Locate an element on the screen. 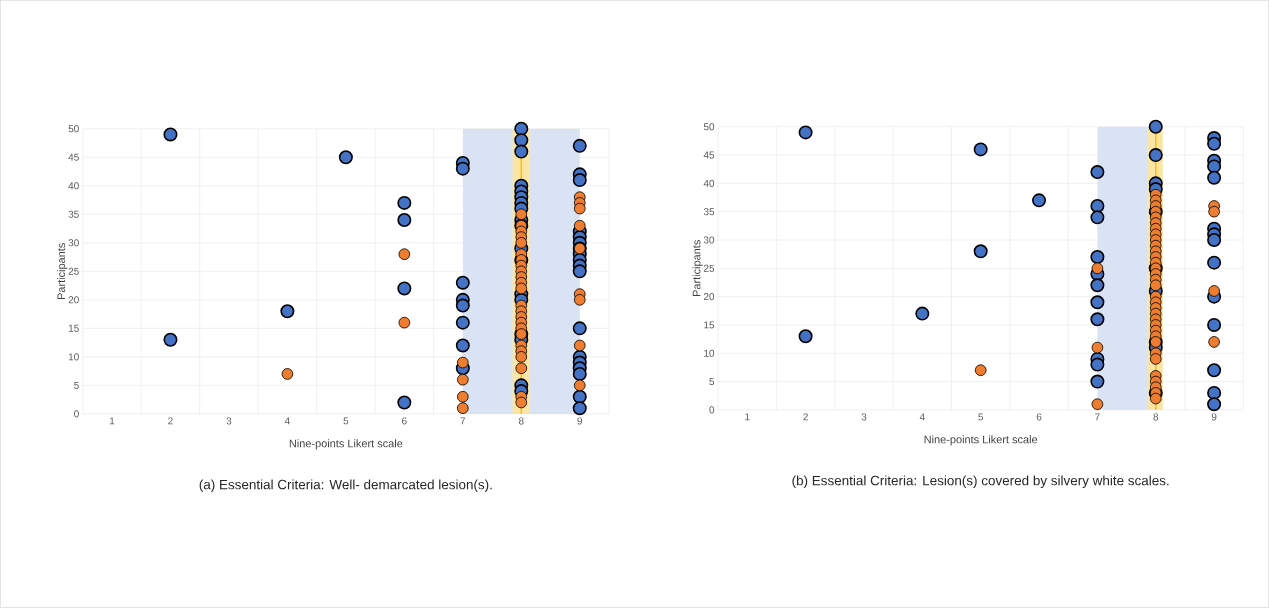  text: (a) Essential Criteria: Well- demarcated lesion(s). is located at coordinates (345, 486).